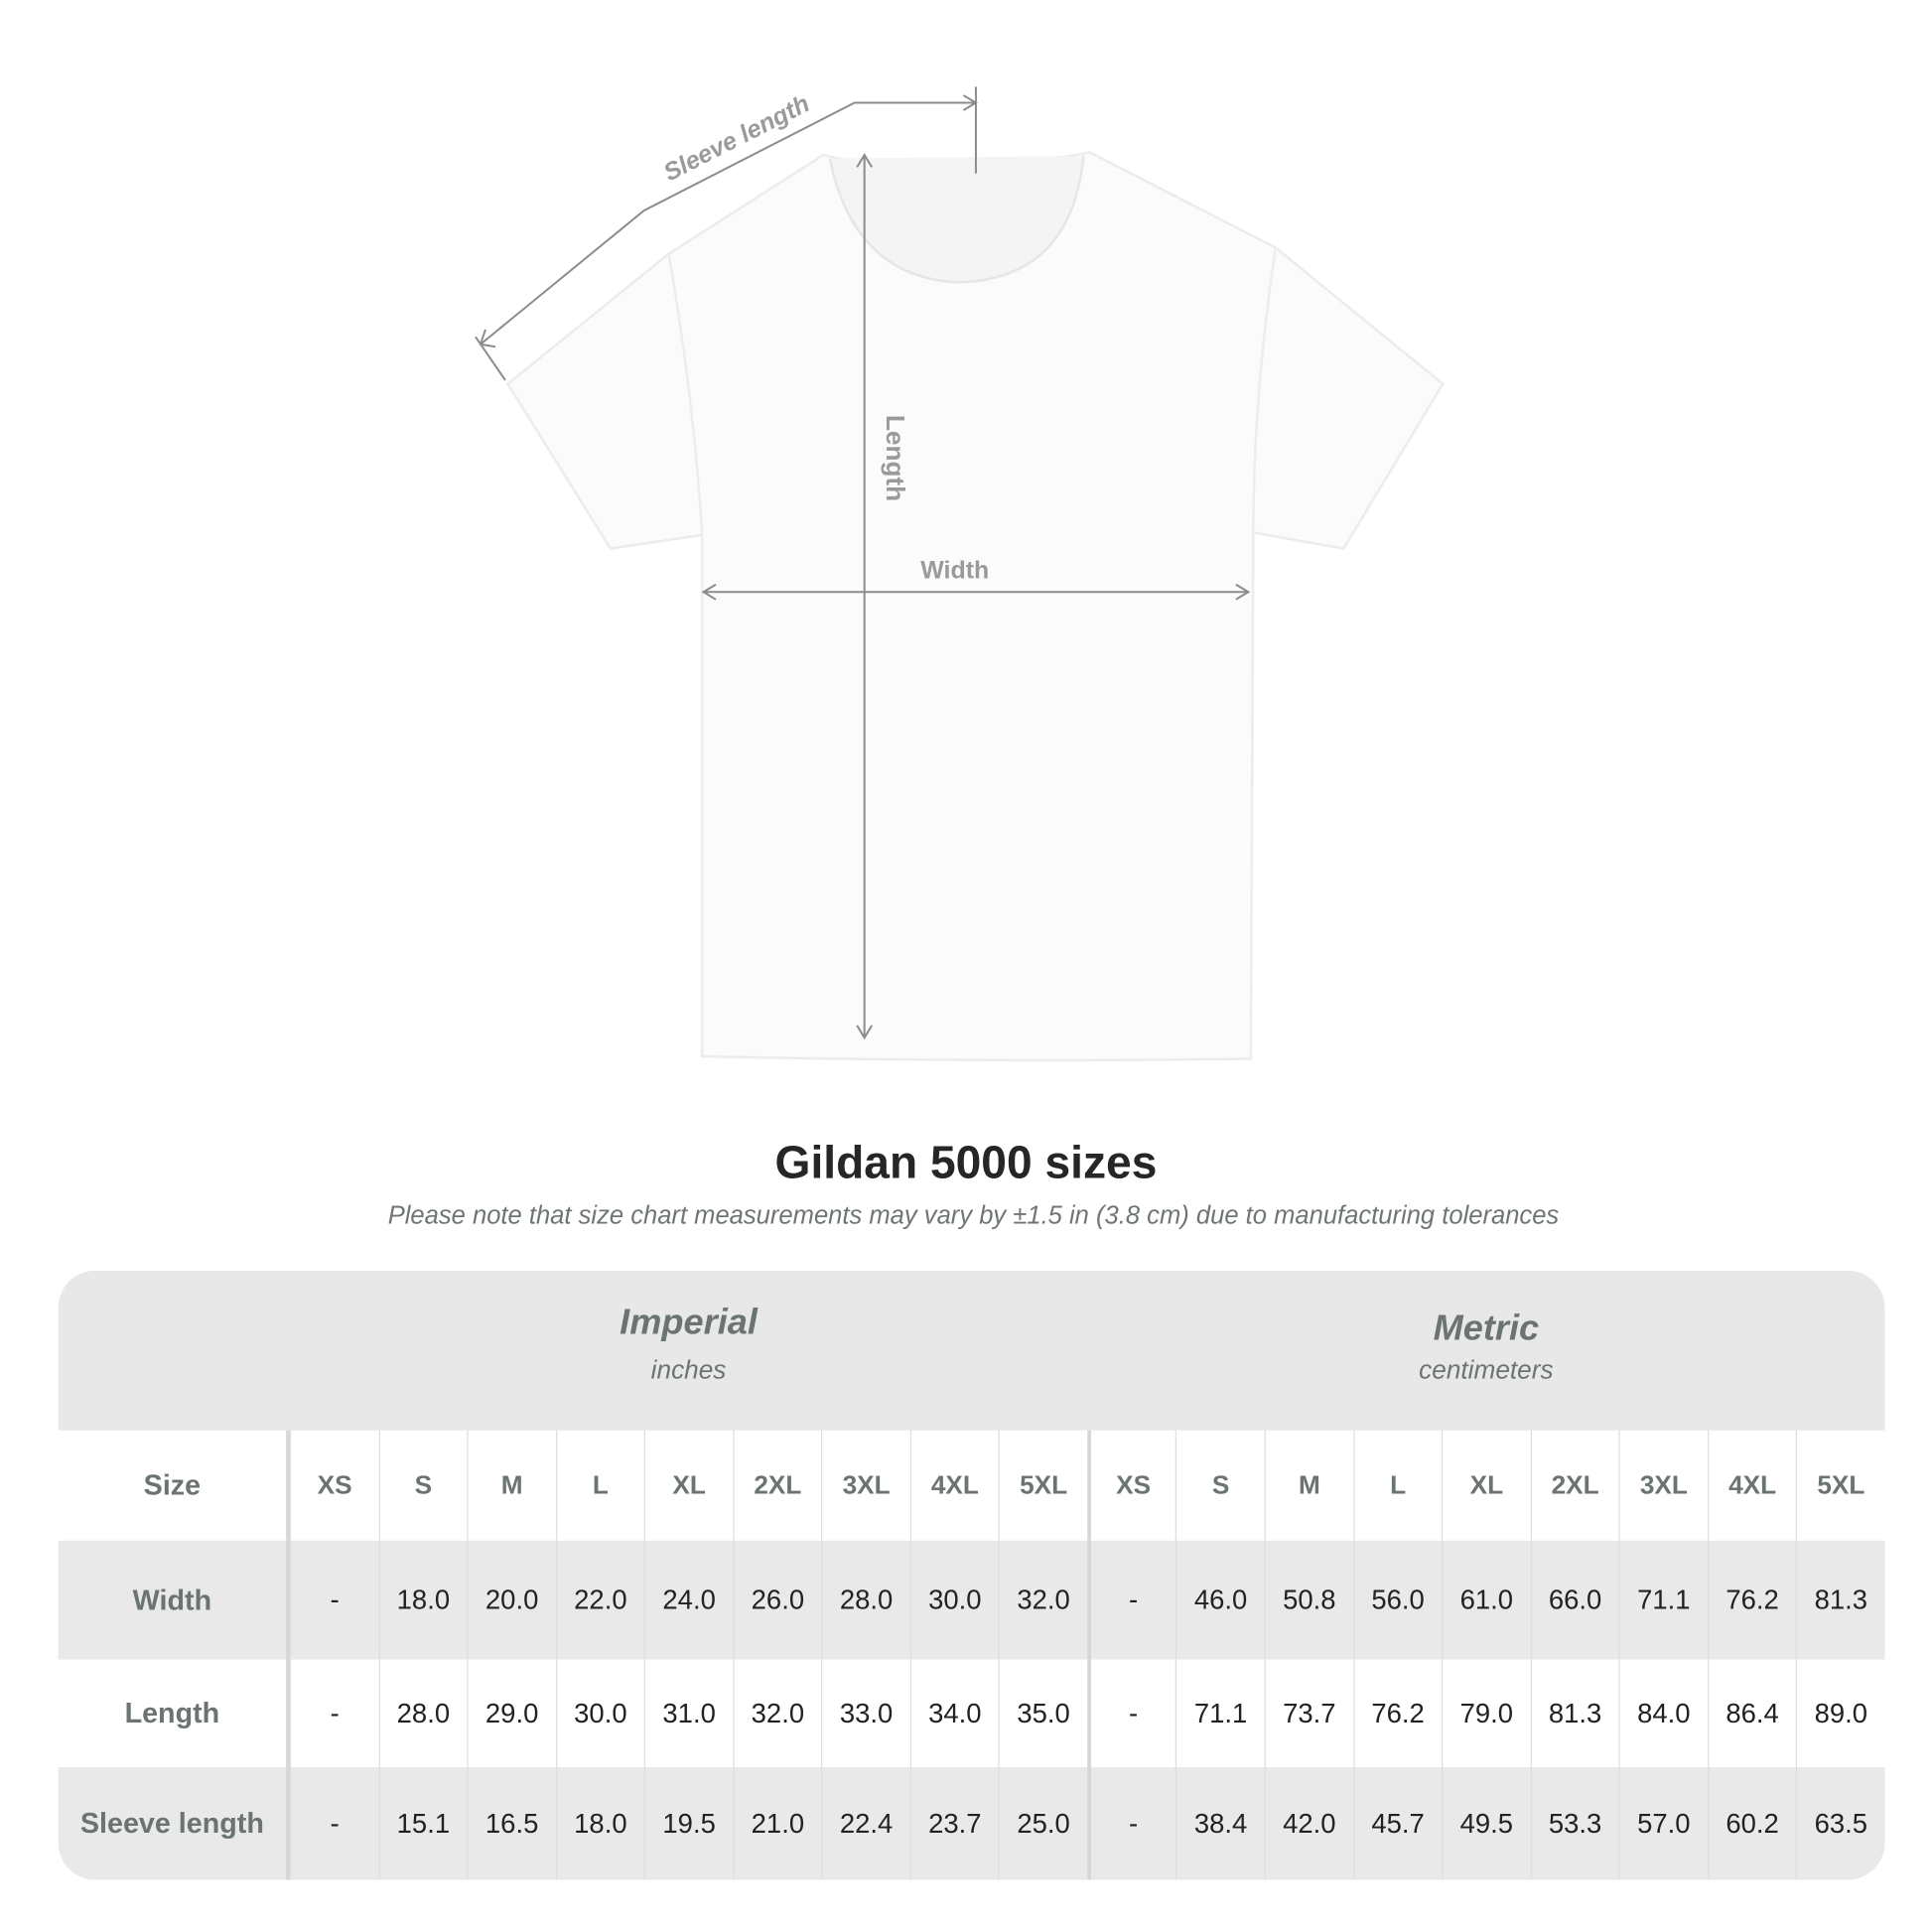  Describe the element at coordinates (174, 1823) in the screenshot. I see `row-label: Sleeve length` at that location.